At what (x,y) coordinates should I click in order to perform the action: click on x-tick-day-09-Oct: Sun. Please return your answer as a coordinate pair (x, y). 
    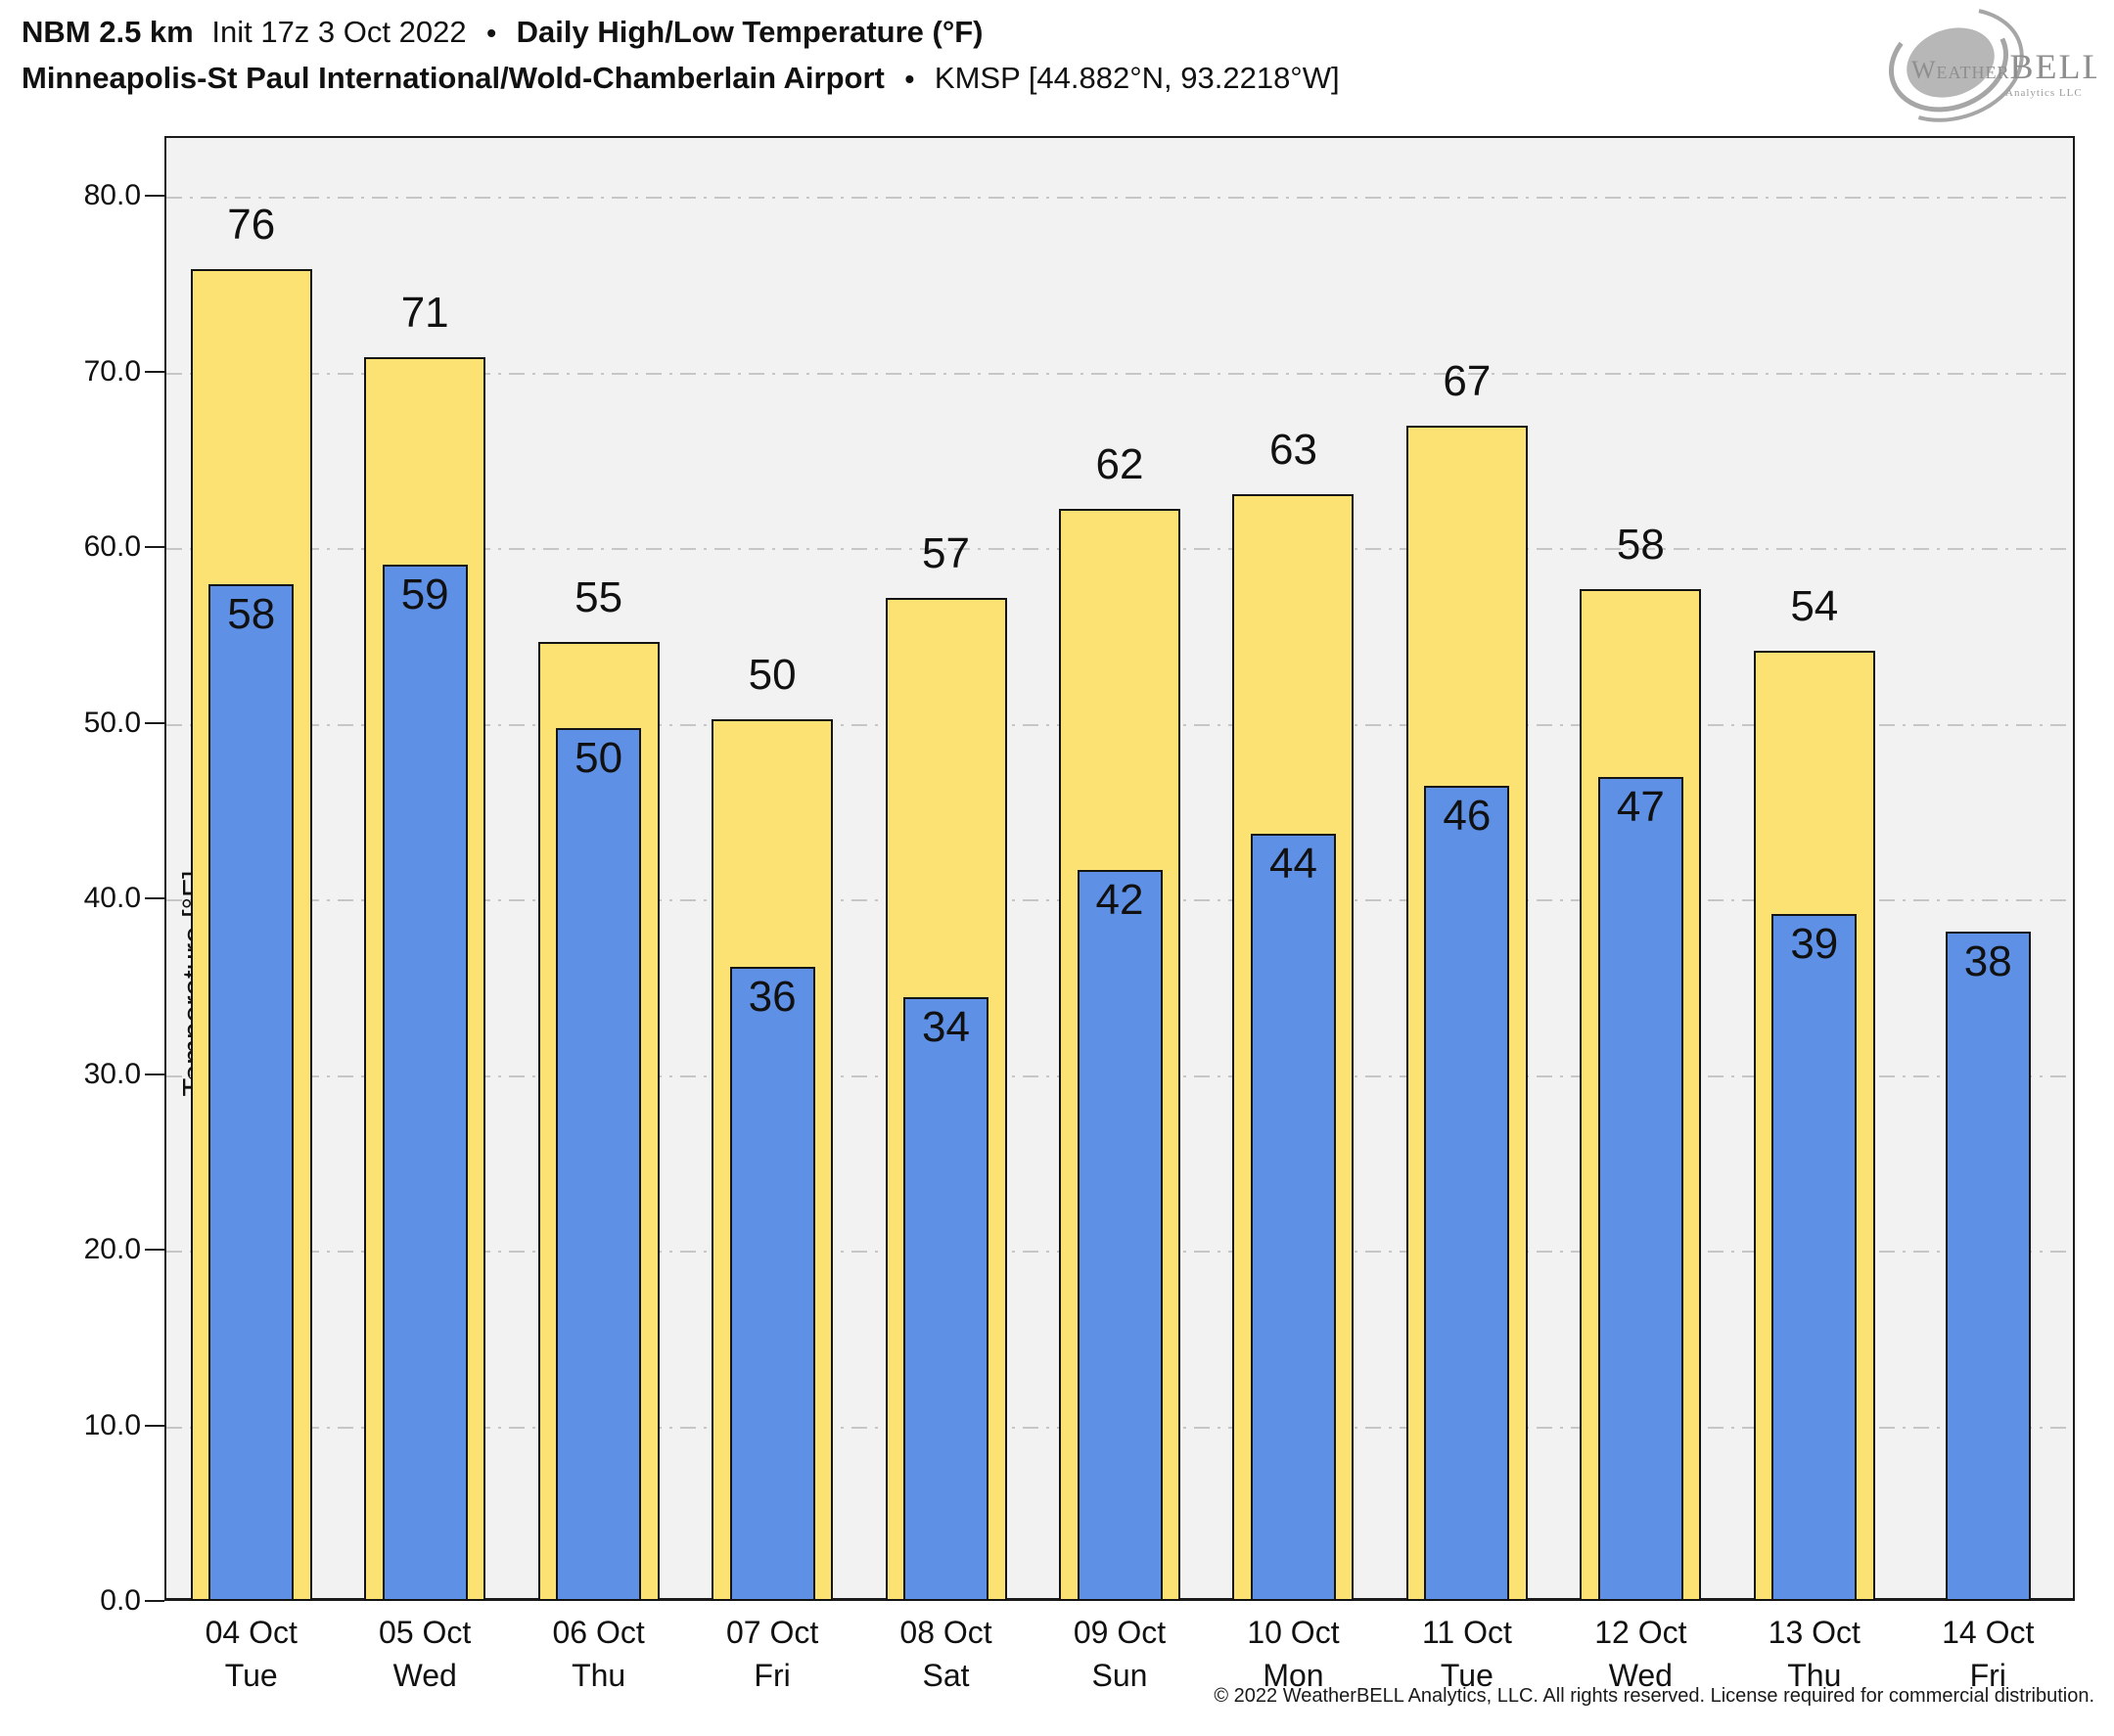
    Looking at the image, I should click on (1120, 1675).